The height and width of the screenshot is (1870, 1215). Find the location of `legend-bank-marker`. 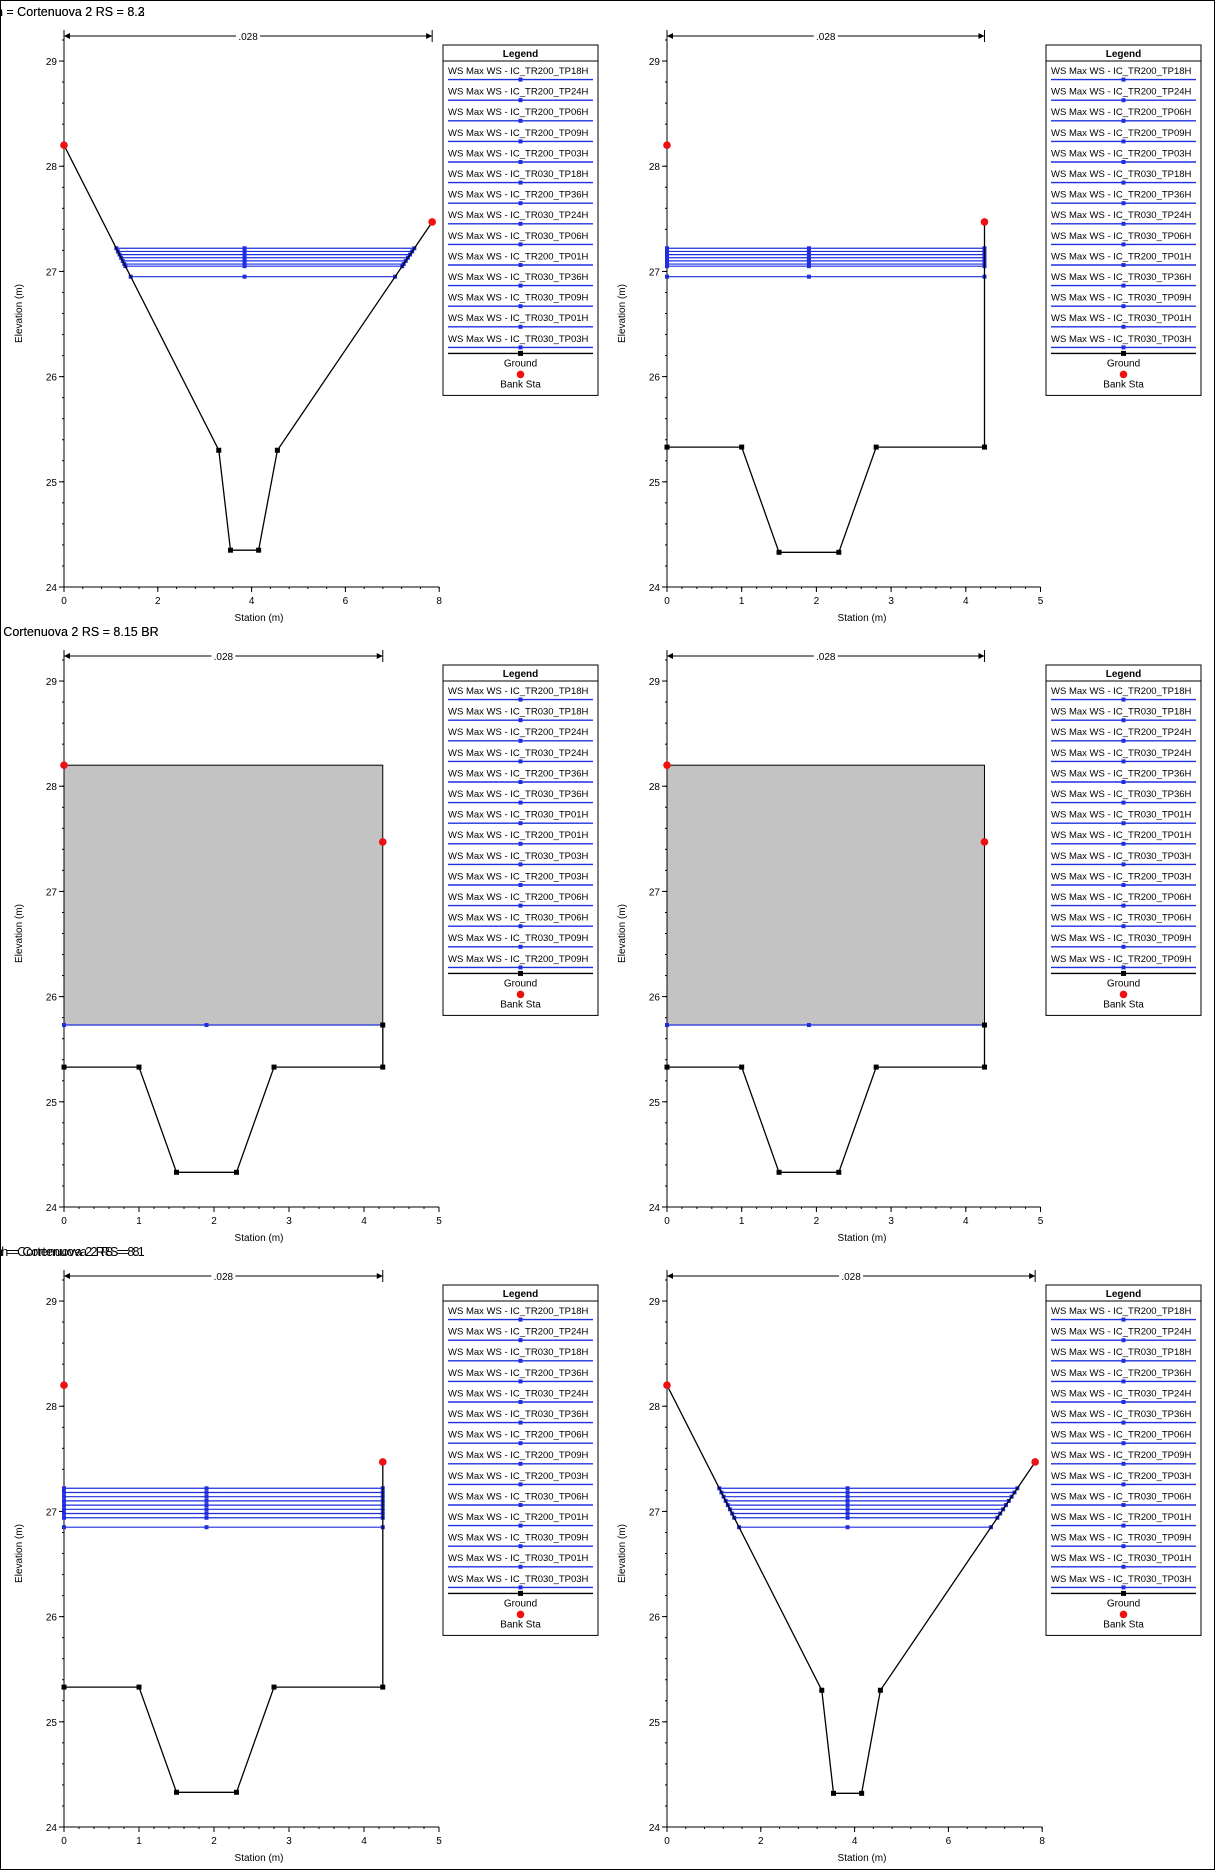

legend-bank-marker is located at coordinates (520, 994).